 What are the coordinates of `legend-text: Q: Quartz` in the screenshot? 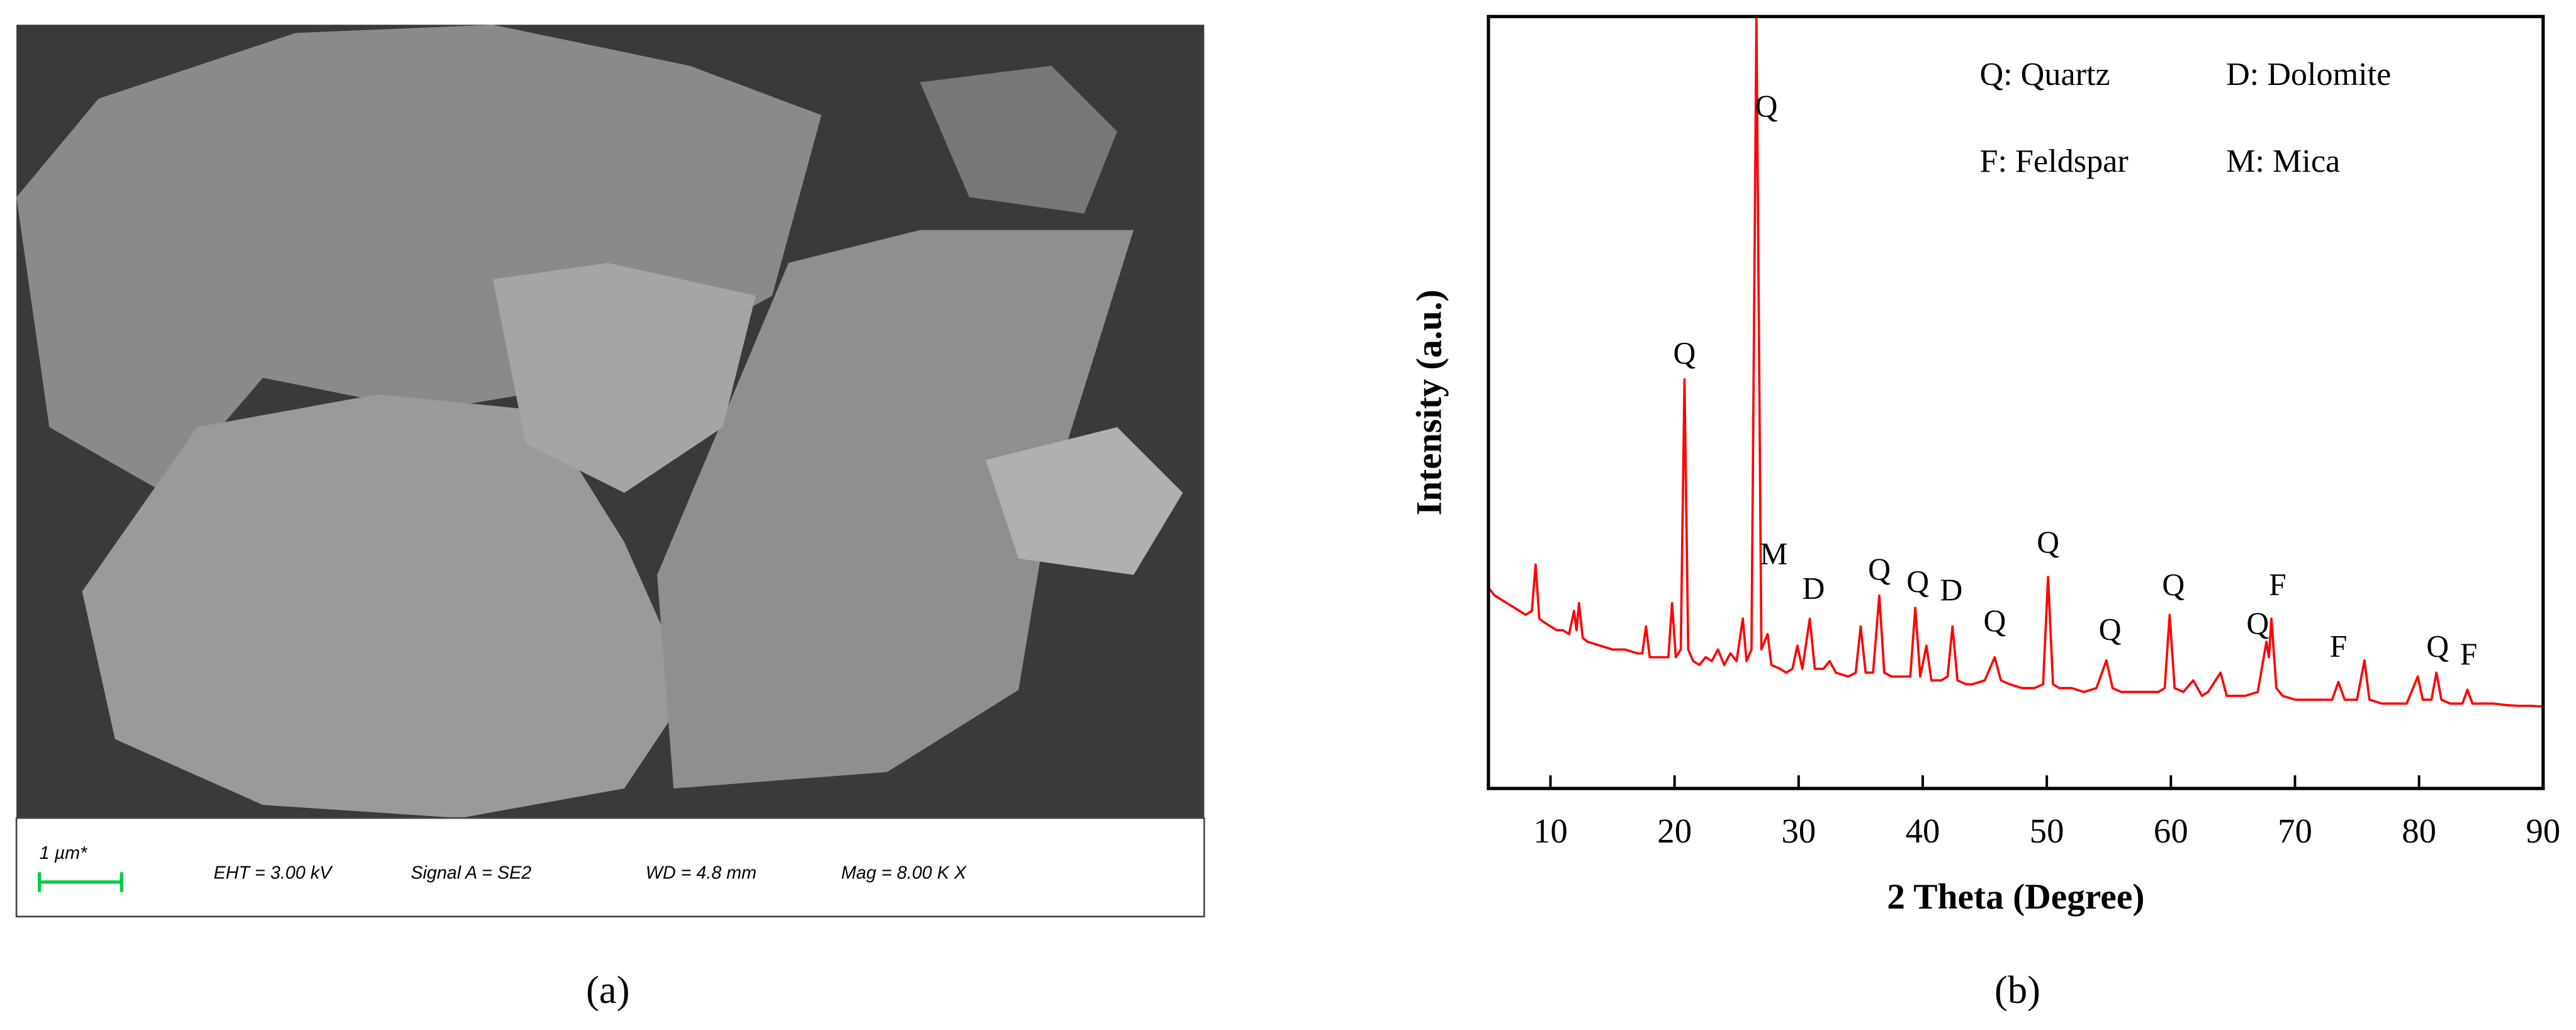 It's located at (2044, 74).